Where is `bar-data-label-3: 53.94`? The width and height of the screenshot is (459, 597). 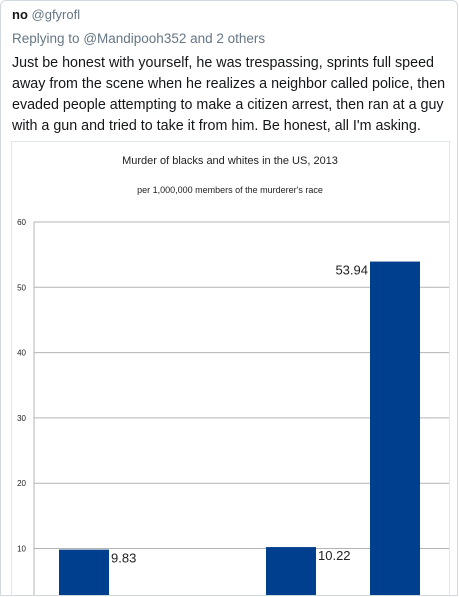 bar-data-label-3: 53.94 is located at coordinates (351, 270).